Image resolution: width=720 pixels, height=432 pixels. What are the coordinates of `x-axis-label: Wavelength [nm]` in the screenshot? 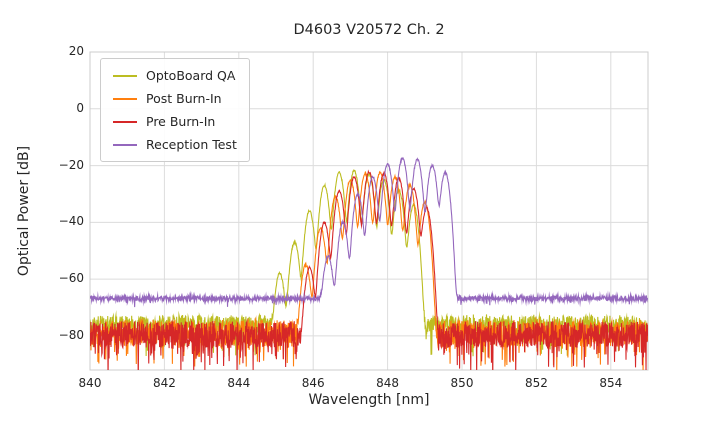 It's located at (369, 400).